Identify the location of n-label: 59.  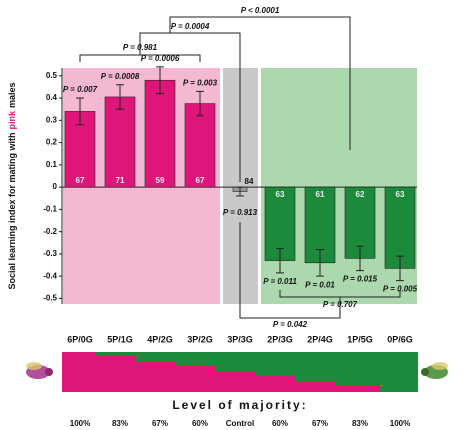
(160, 180).